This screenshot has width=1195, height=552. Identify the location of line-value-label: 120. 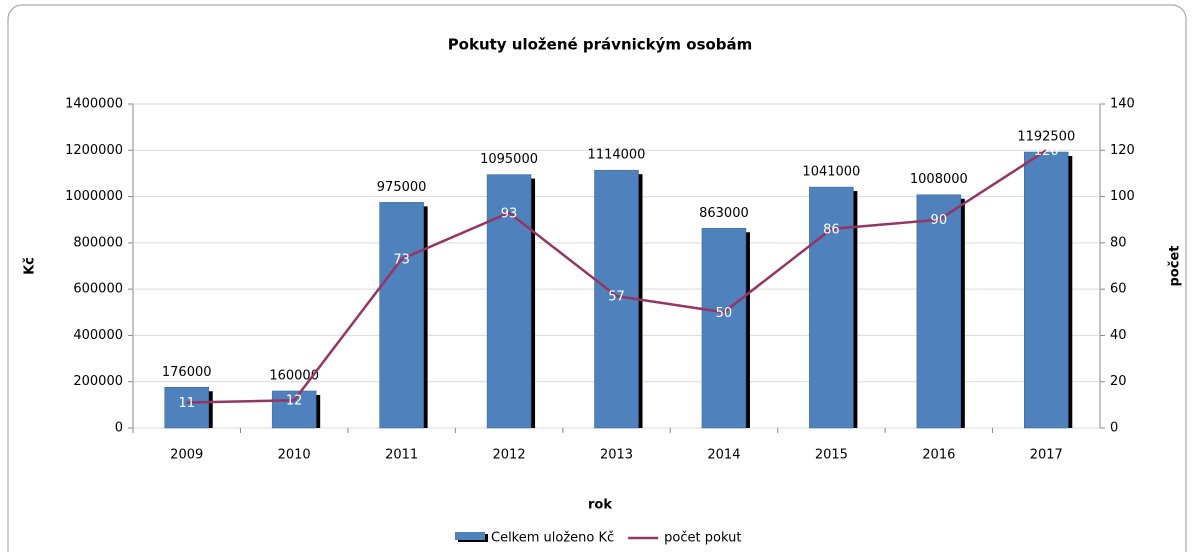
(1046, 151).